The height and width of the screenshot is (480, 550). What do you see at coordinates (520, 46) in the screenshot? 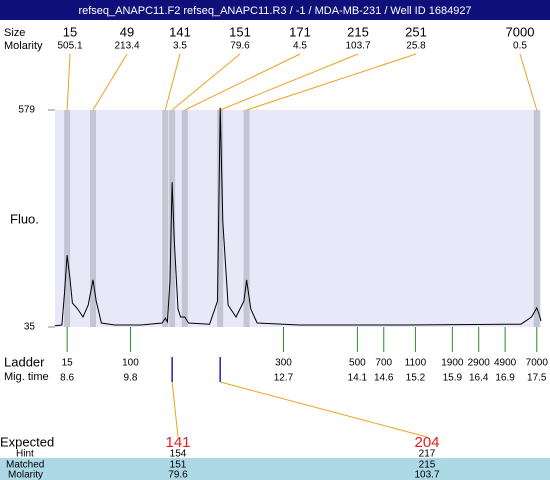
I see `peak-molarity: 0.5` at bounding box center [520, 46].